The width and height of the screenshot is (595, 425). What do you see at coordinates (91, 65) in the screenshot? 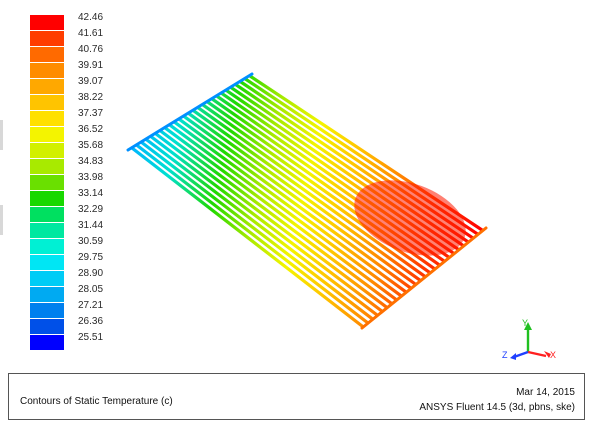
I see `legend-value-label: 39.91` at bounding box center [91, 65].